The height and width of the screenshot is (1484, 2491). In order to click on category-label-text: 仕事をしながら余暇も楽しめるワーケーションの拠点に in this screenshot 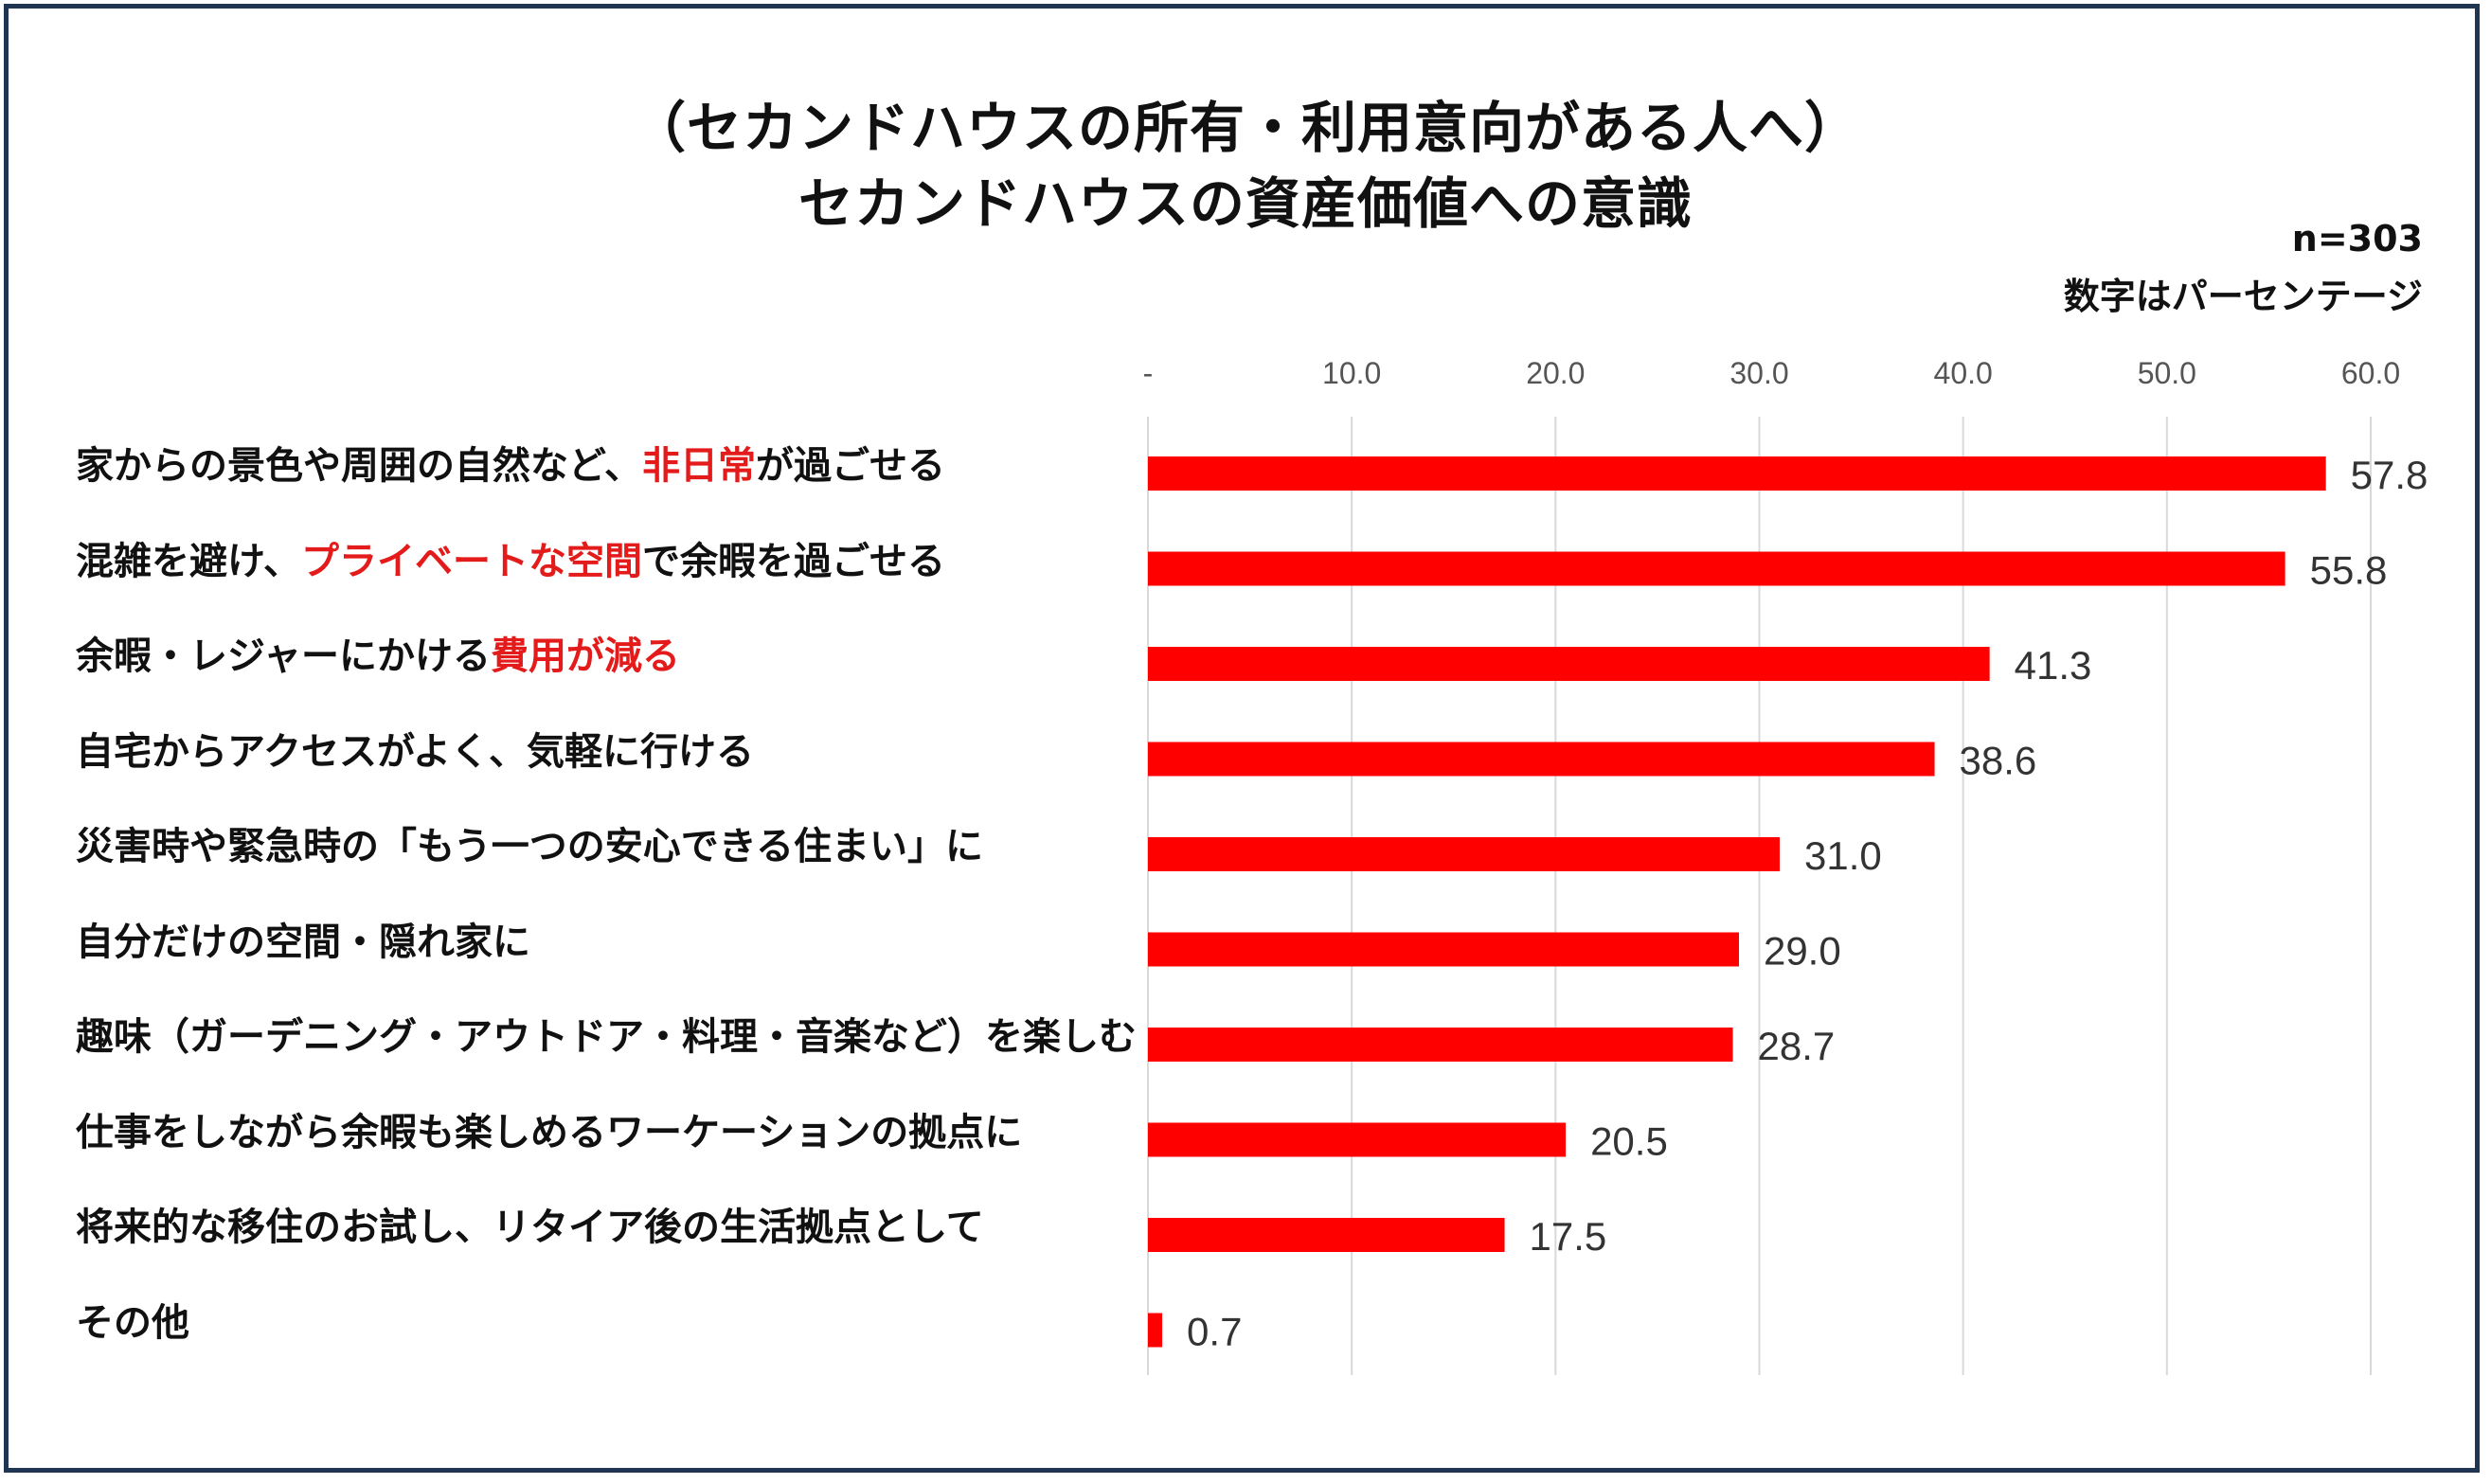, I will do `click(549, 1132)`.